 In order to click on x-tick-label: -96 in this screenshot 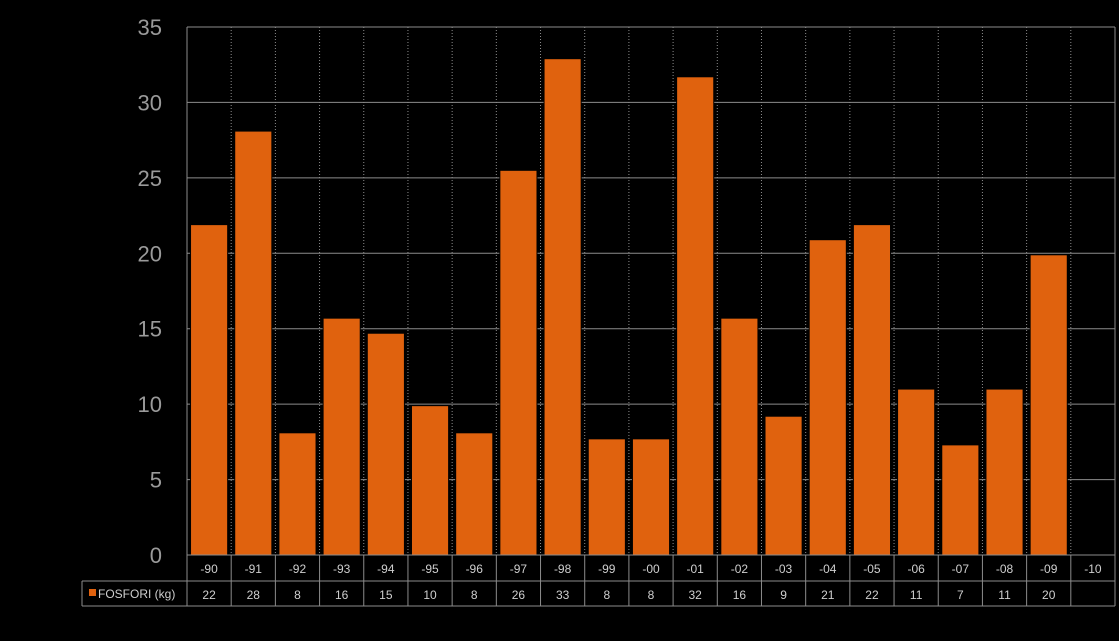, I will do `click(475, 569)`.